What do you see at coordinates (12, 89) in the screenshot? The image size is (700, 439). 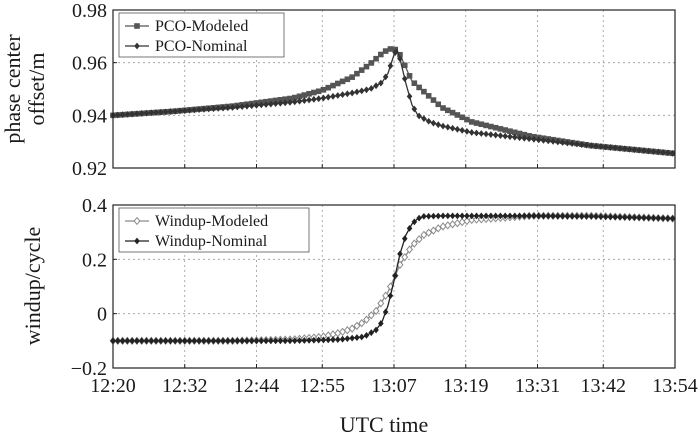 I see `y-axis-label-line: phase center` at bounding box center [12, 89].